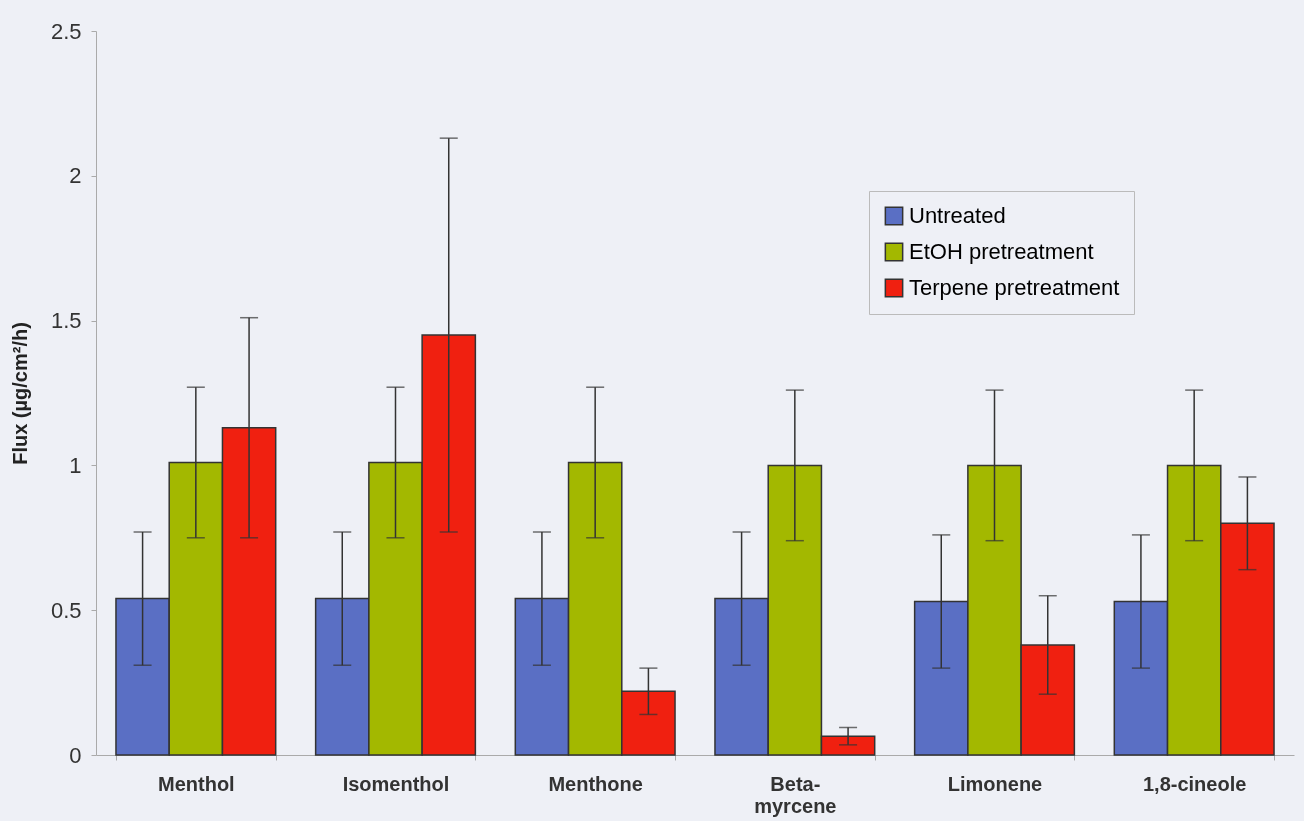 The image size is (1304, 821). I want to click on y-tick-label: 2.5, so click(66, 31).